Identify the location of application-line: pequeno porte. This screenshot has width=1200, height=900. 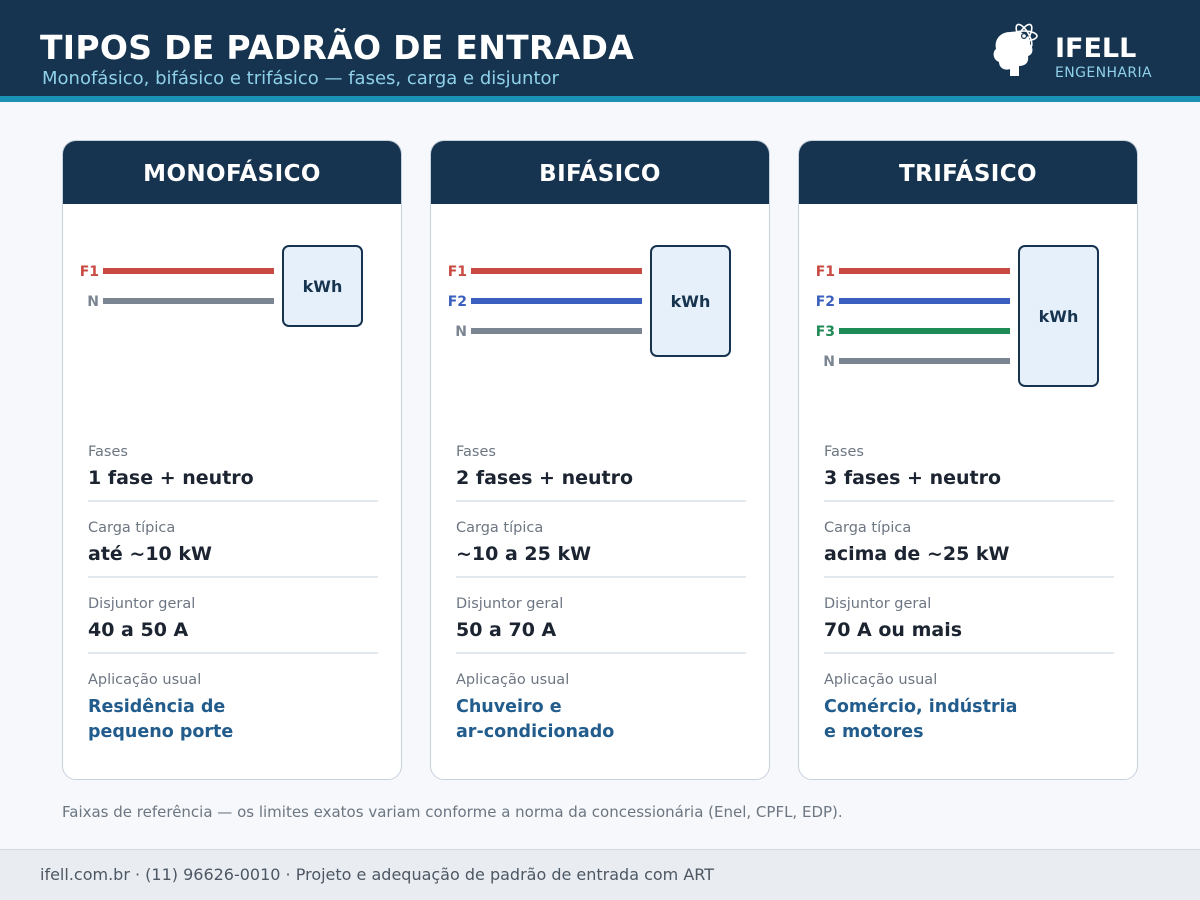
(161, 732).